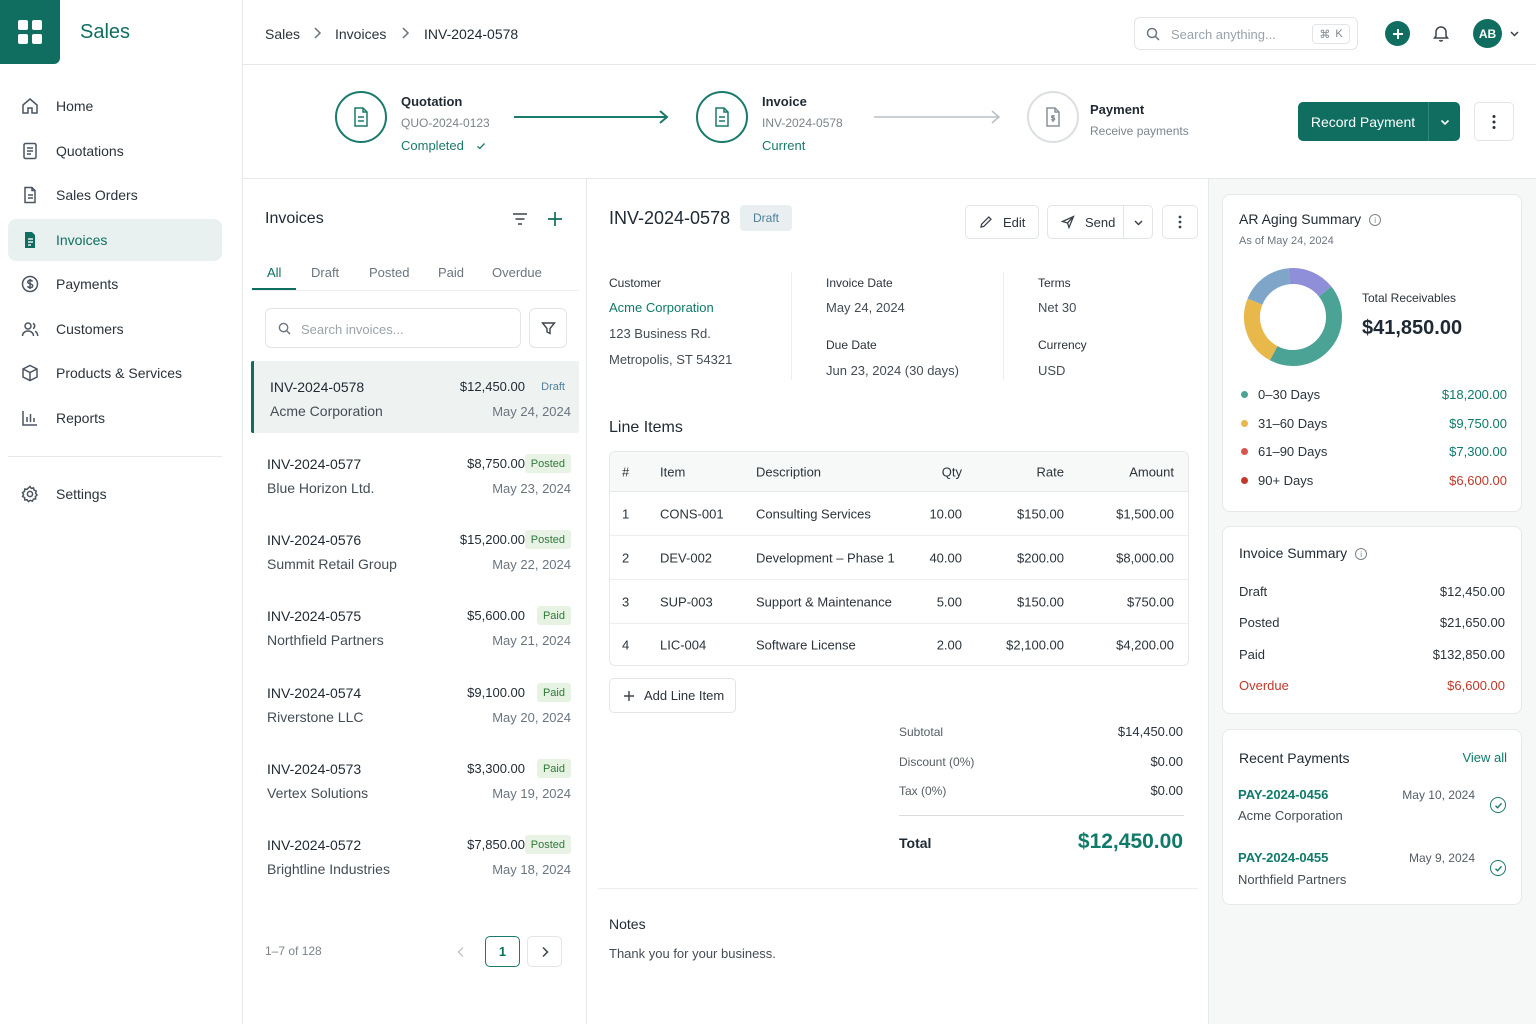 The image size is (1536, 1024). I want to click on pencil-icon, so click(986, 222).